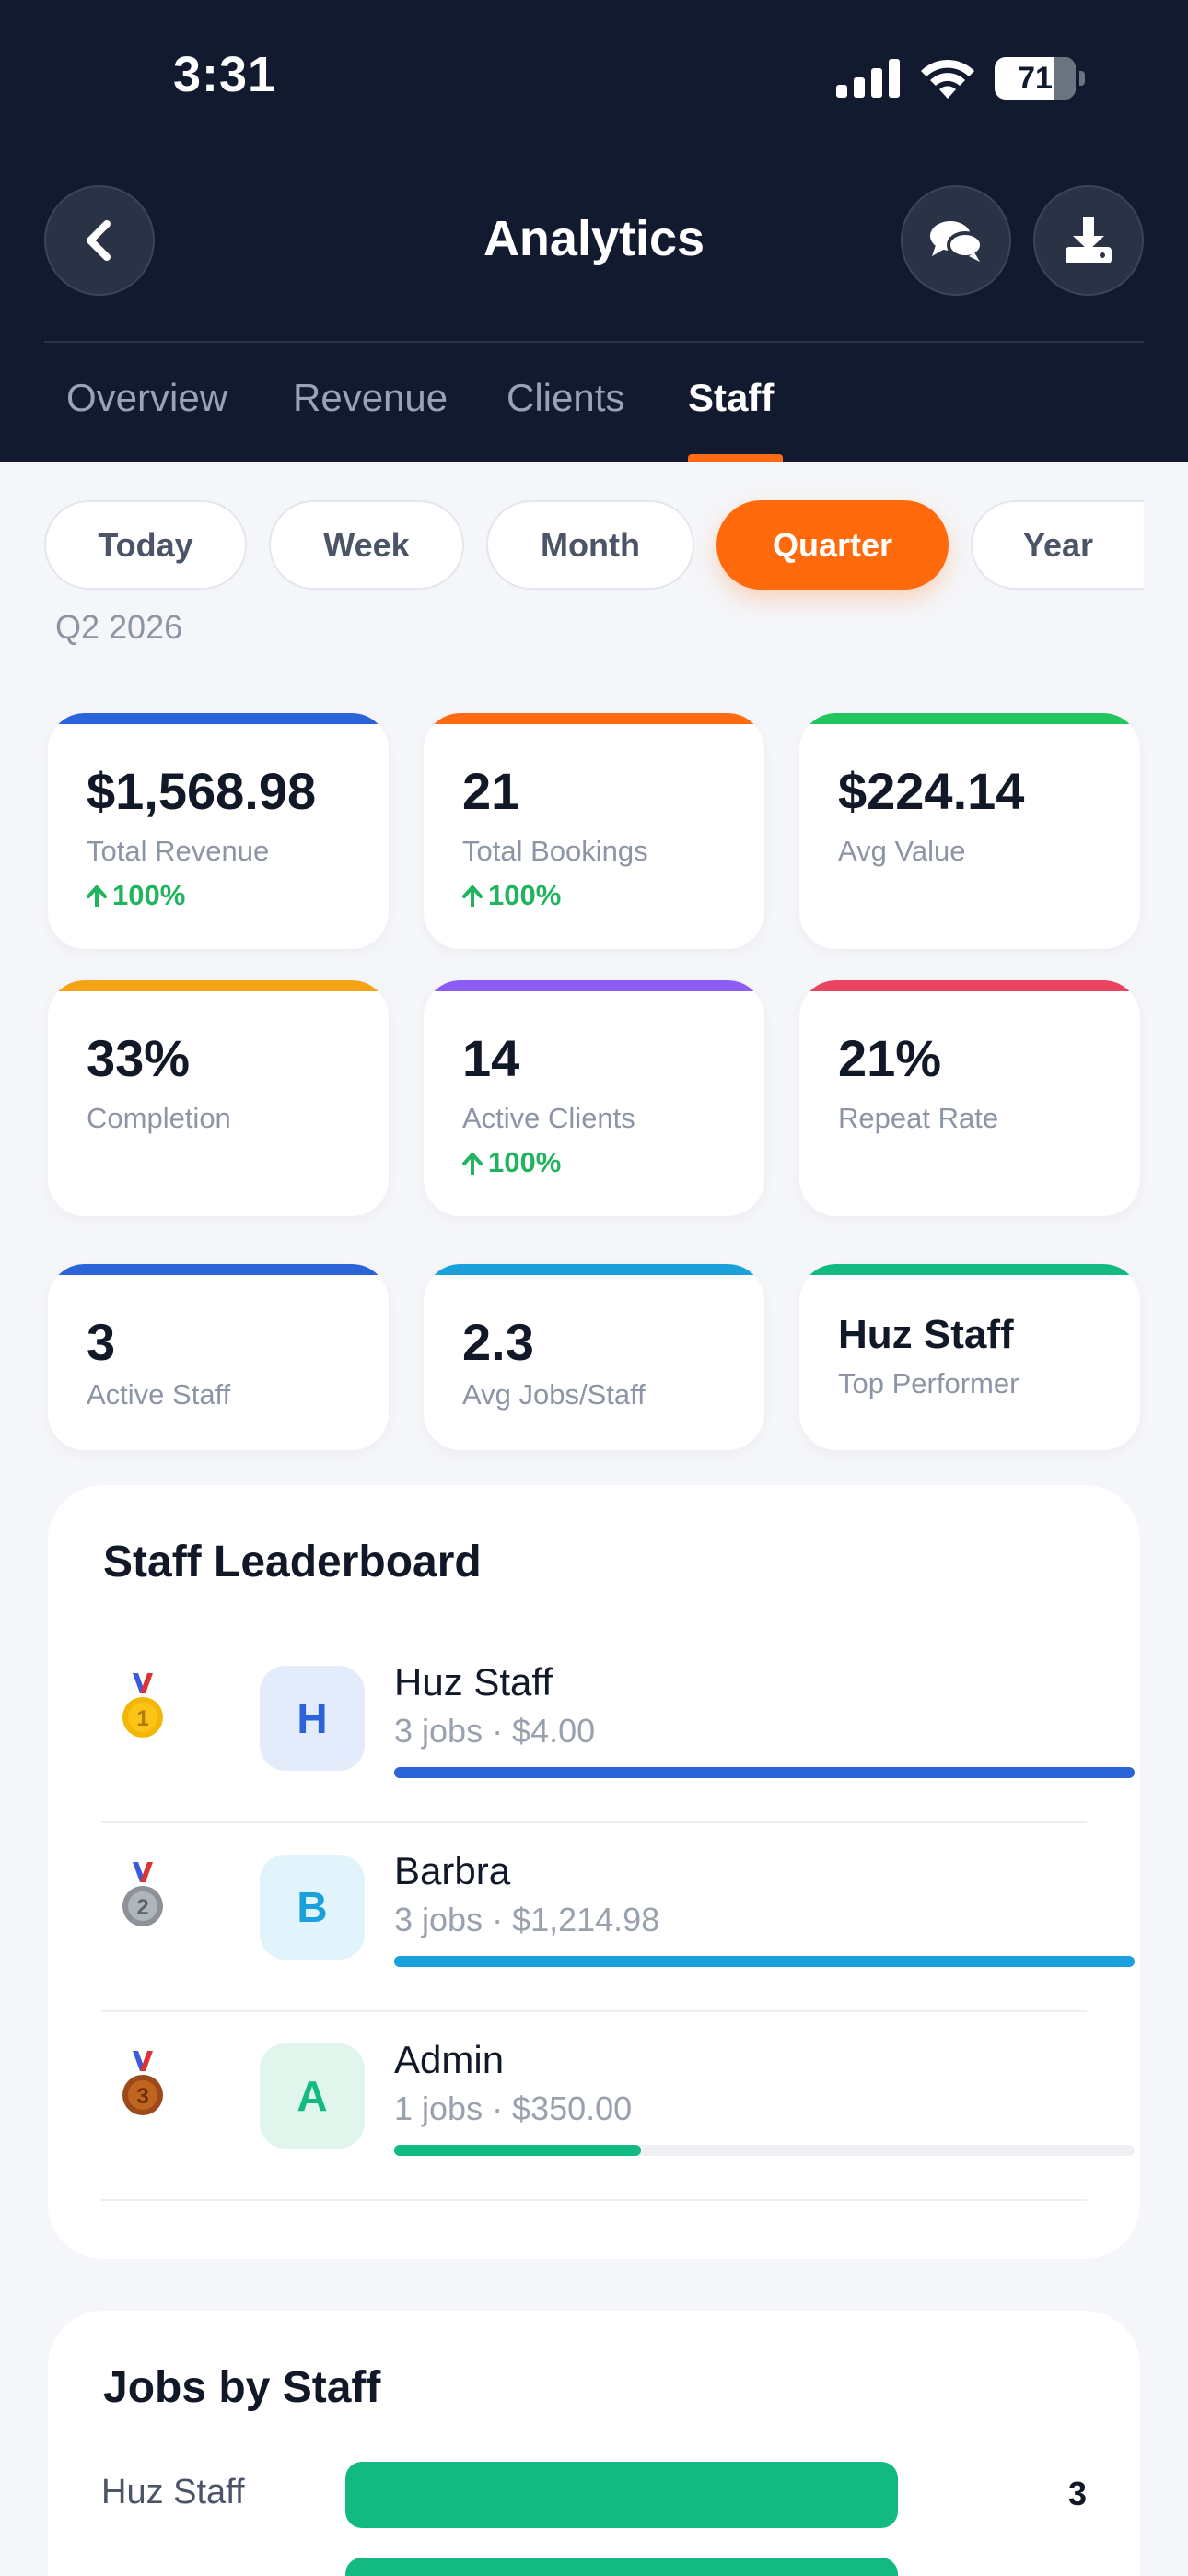  Describe the element at coordinates (218, 1357) in the screenshot. I see `stat-card-active-staff: 3 Active Staff` at that location.